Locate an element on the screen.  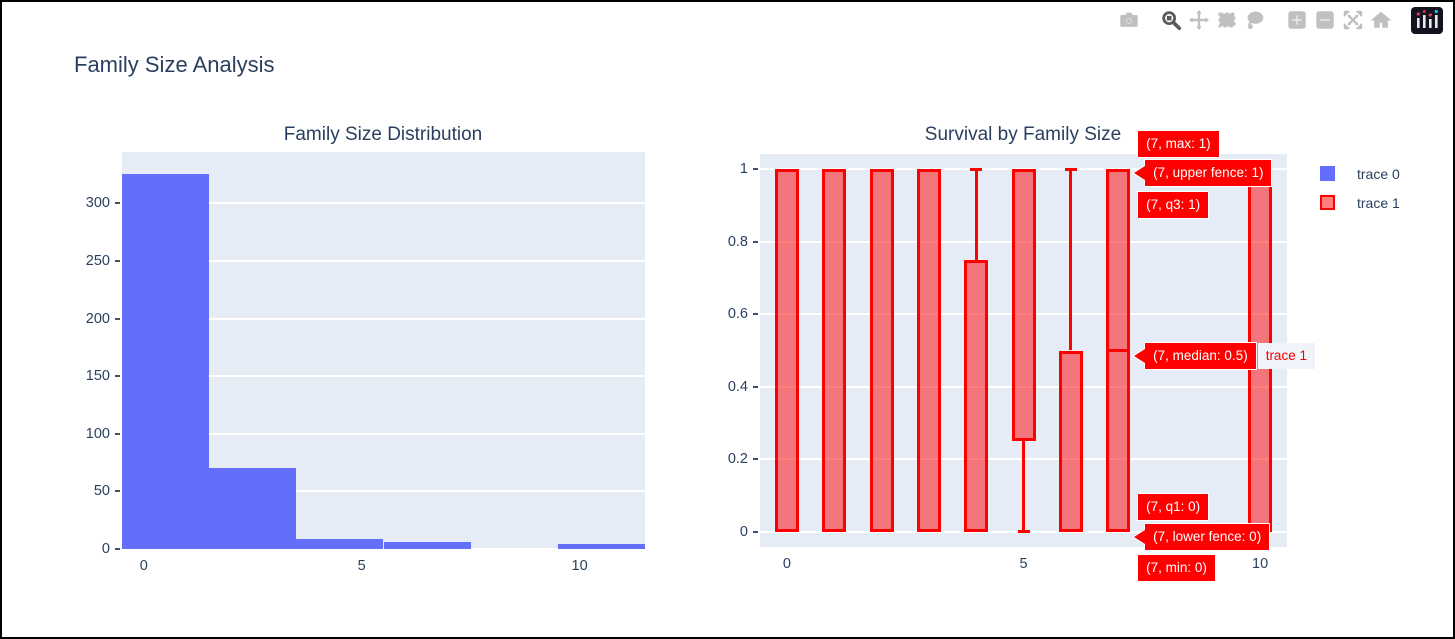
box-median-line is located at coordinates (1118, 350).